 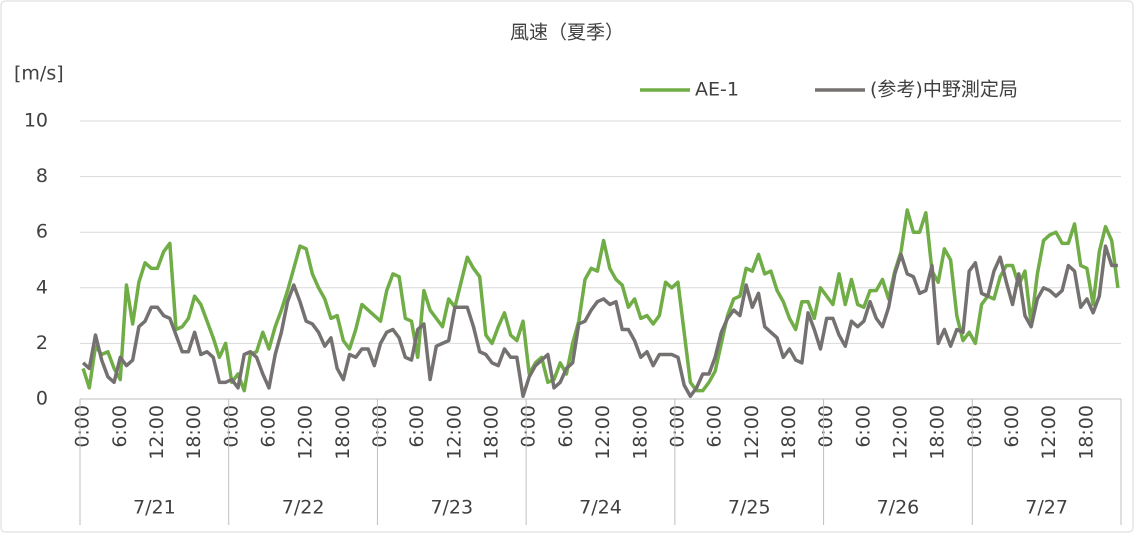 What do you see at coordinates (749, 508) in the screenshot?
I see `group-label: 7/25` at bounding box center [749, 508].